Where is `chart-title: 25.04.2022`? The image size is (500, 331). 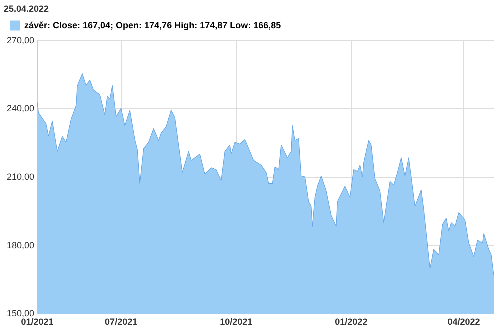 chart-title: 25.04.2022 is located at coordinates (27, 9).